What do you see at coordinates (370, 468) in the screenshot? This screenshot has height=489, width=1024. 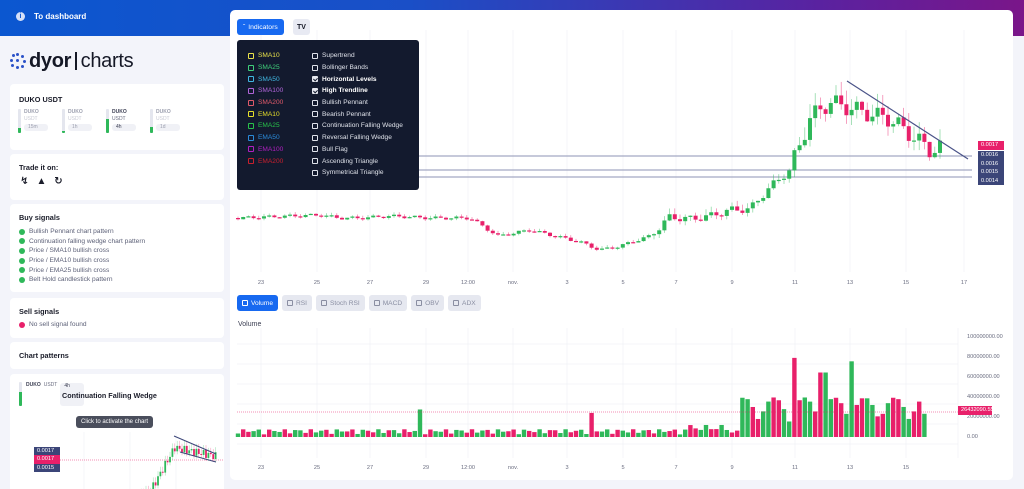 I see `svg-text: 27` at bounding box center [370, 468].